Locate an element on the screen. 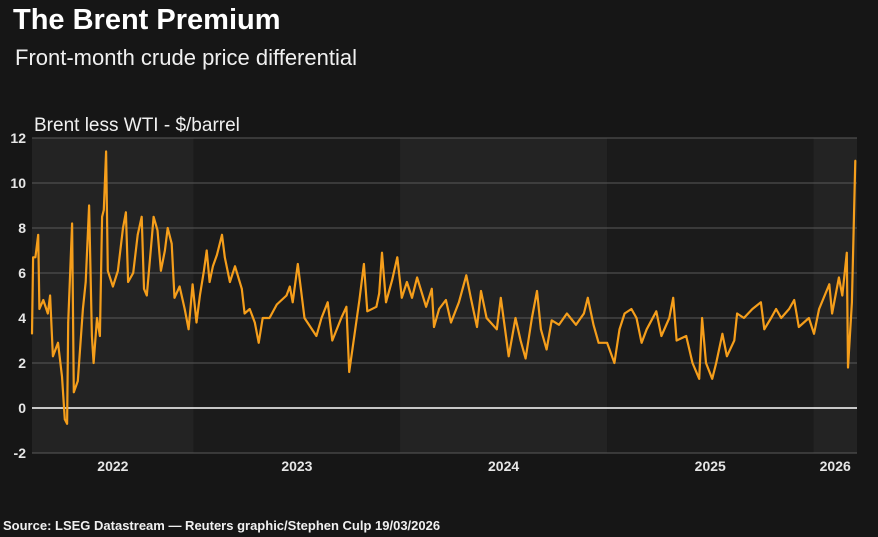  y-tick-label: 12 is located at coordinates (18, 138).